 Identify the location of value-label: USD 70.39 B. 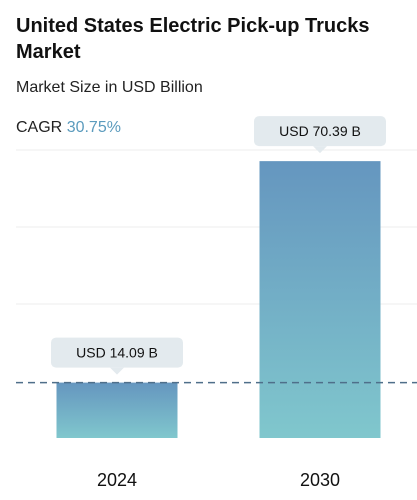
(320, 131).